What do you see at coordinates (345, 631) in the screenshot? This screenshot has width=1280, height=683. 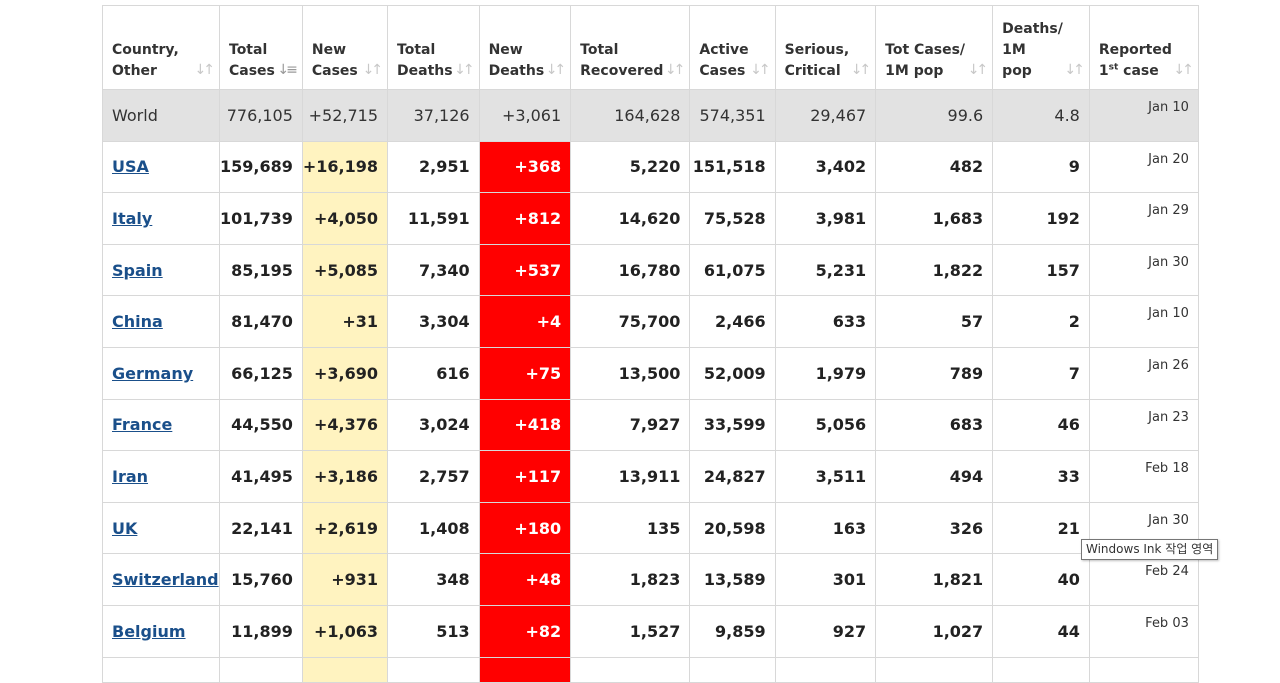 I see `cell-new-cases: +1,063` at bounding box center [345, 631].